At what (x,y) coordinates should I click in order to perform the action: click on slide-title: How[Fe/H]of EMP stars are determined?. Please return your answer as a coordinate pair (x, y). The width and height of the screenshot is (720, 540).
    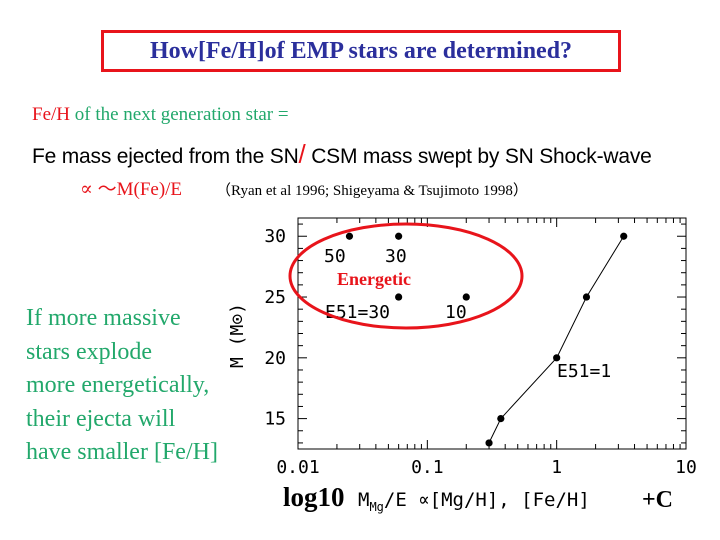
    Looking at the image, I should click on (361, 50).